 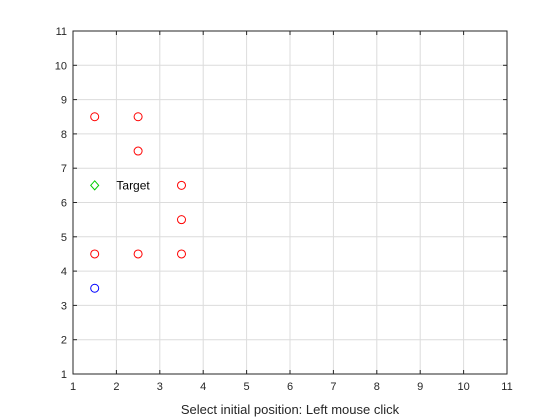 What do you see at coordinates (290, 387) in the screenshot?
I see `x-tick-label: 6` at bounding box center [290, 387].